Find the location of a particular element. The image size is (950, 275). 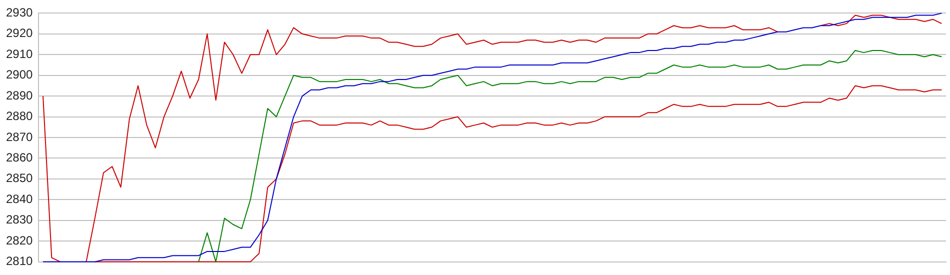

y-tick-label: 2920 is located at coordinates (20, 33).